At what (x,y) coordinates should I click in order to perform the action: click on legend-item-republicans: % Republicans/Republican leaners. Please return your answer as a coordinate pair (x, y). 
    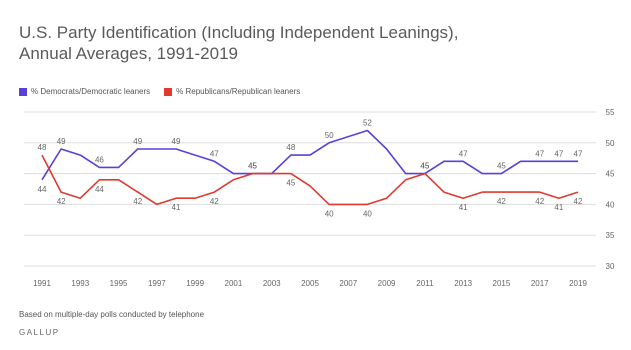
    Looking at the image, I should click on (232, 91).